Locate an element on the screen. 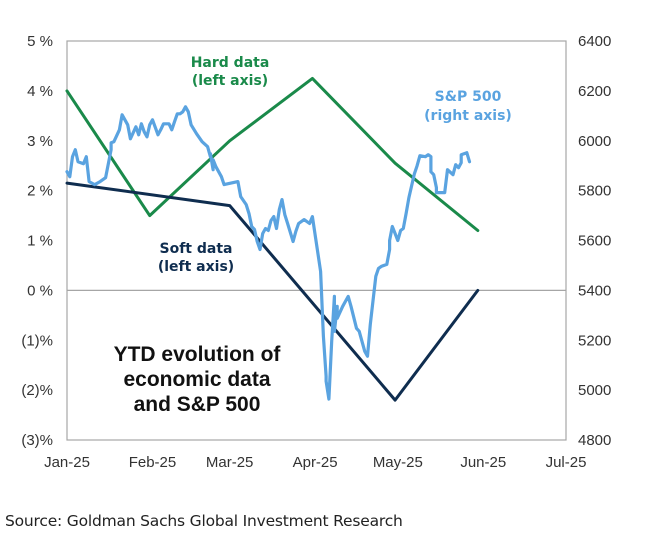  chart-title-line3: and S&P 500 is located at coordinates (197, 404).